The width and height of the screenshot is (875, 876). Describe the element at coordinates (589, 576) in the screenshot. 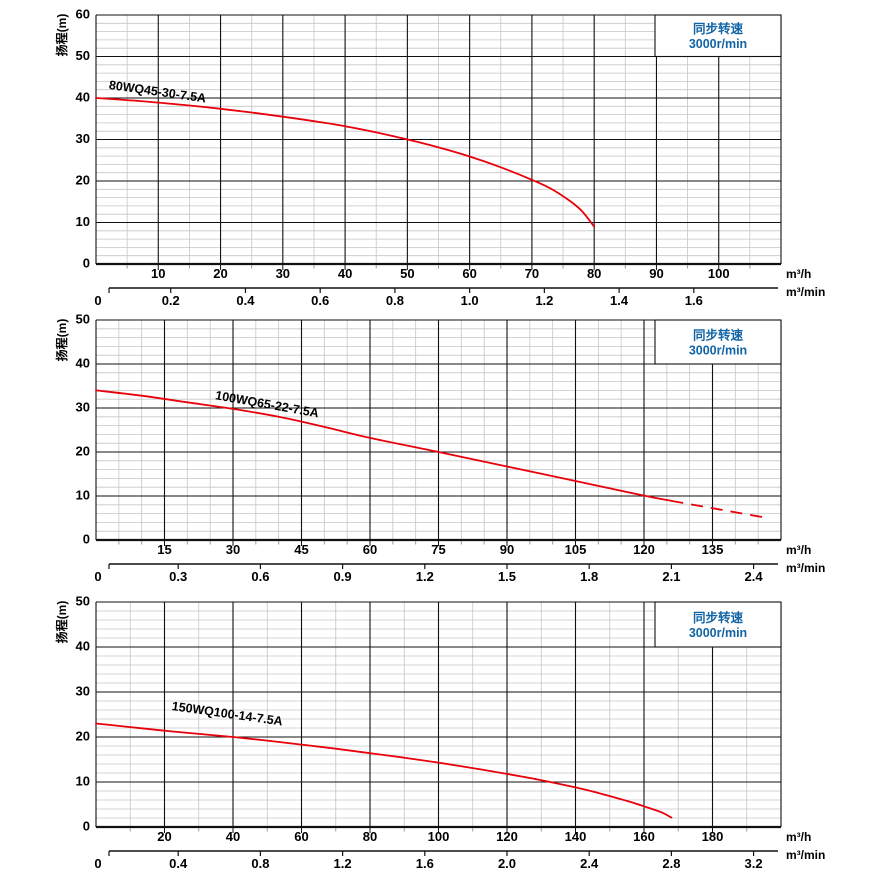

I see `x-tick-label-m3min: 1.8` at that location.